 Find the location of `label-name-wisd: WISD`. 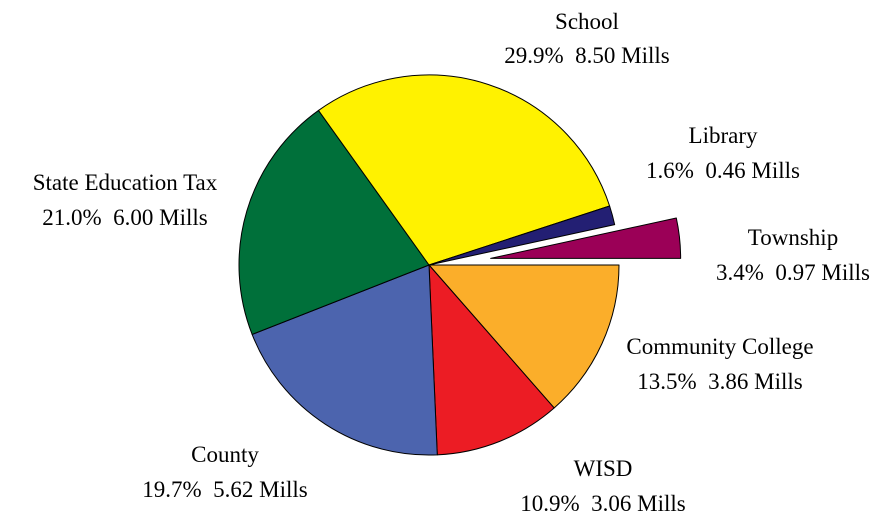

label-name-wisd: WISD is located at coordinates (603, 468).